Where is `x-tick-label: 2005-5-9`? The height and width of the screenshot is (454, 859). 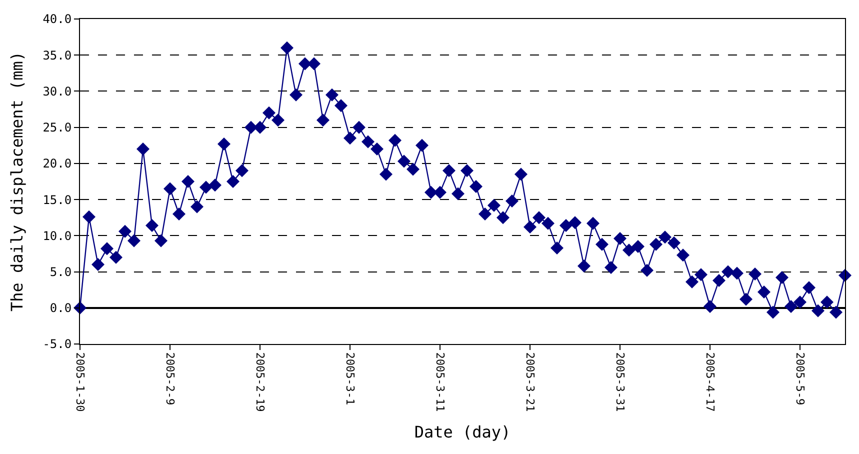 x-tick-label: 2005-5-9 is located at coordinates (799, 379).